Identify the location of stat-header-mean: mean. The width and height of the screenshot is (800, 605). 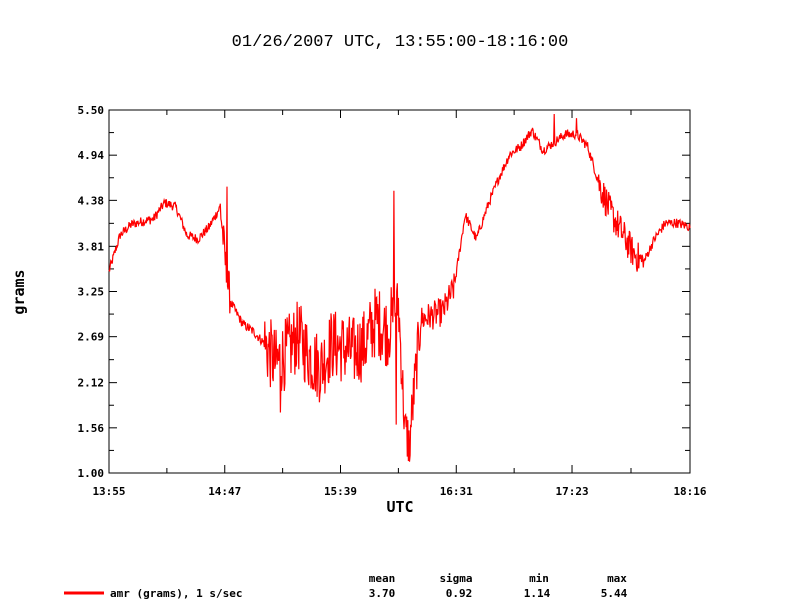
(382, 578).